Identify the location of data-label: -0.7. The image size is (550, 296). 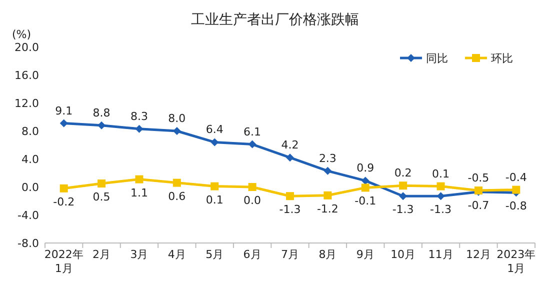
(479, 205).